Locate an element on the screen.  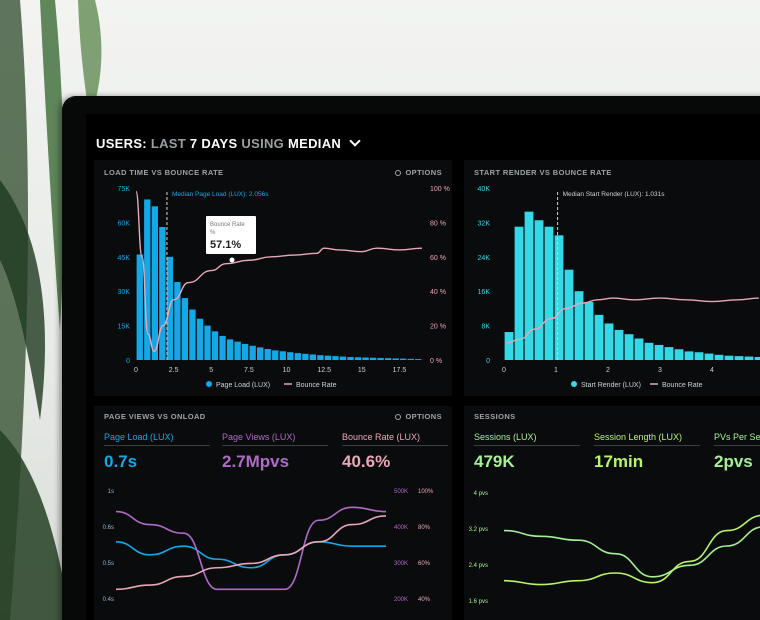
x-tick-label: 4 is located at coordinates (712, 370).